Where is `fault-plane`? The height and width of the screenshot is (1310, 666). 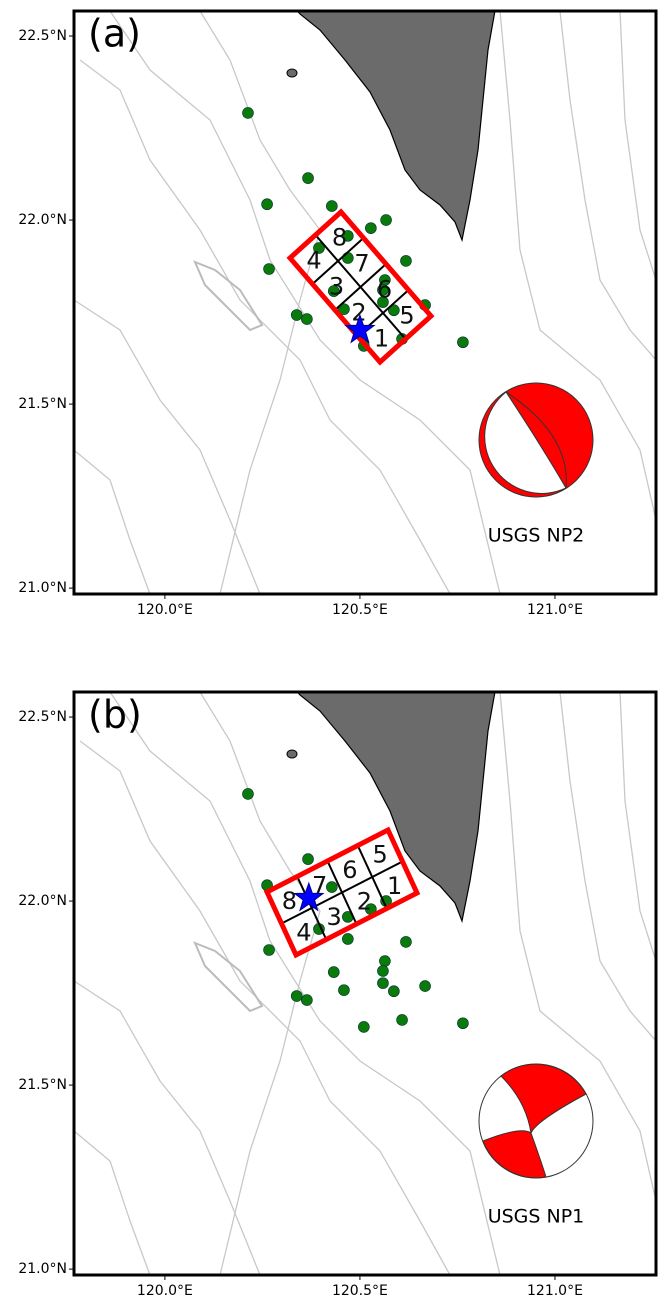 fault-plane is located at coordinates (342, 892).